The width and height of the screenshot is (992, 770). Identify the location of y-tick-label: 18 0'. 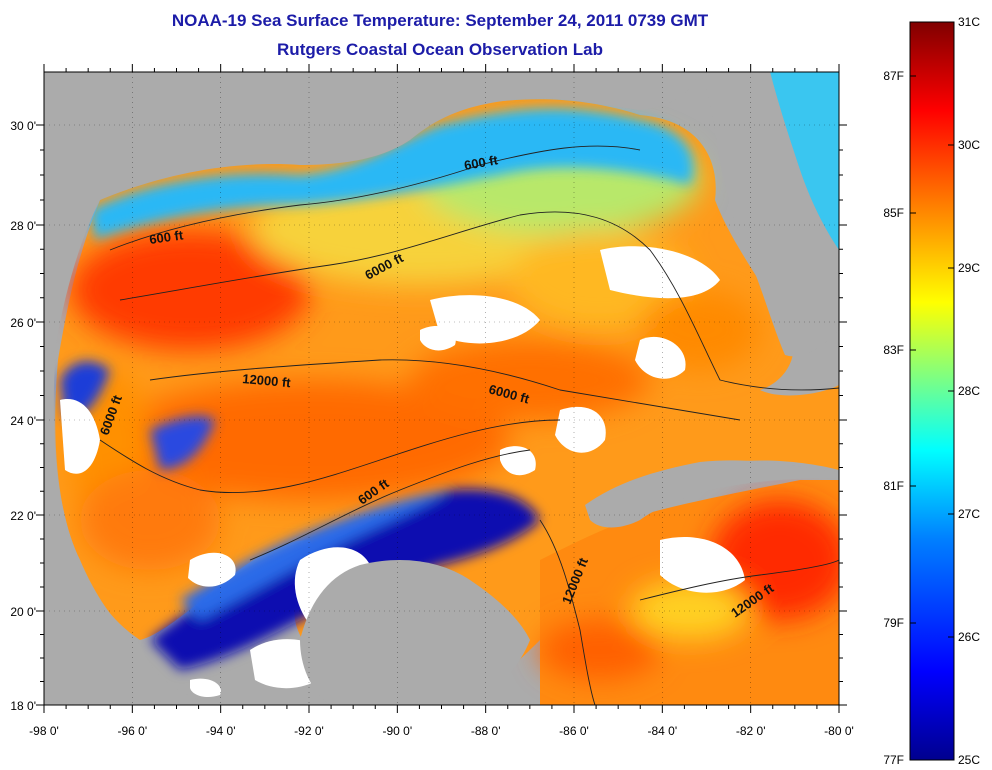
(23, 706).